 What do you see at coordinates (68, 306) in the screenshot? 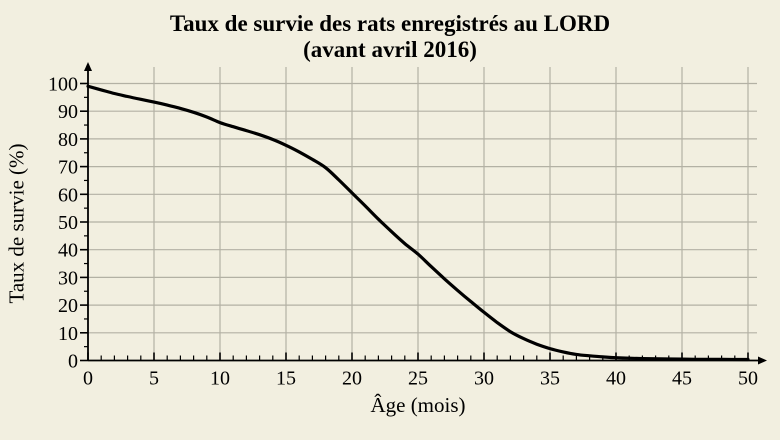
I see `y-tick-label: 20` at bounding box center [68, 306].